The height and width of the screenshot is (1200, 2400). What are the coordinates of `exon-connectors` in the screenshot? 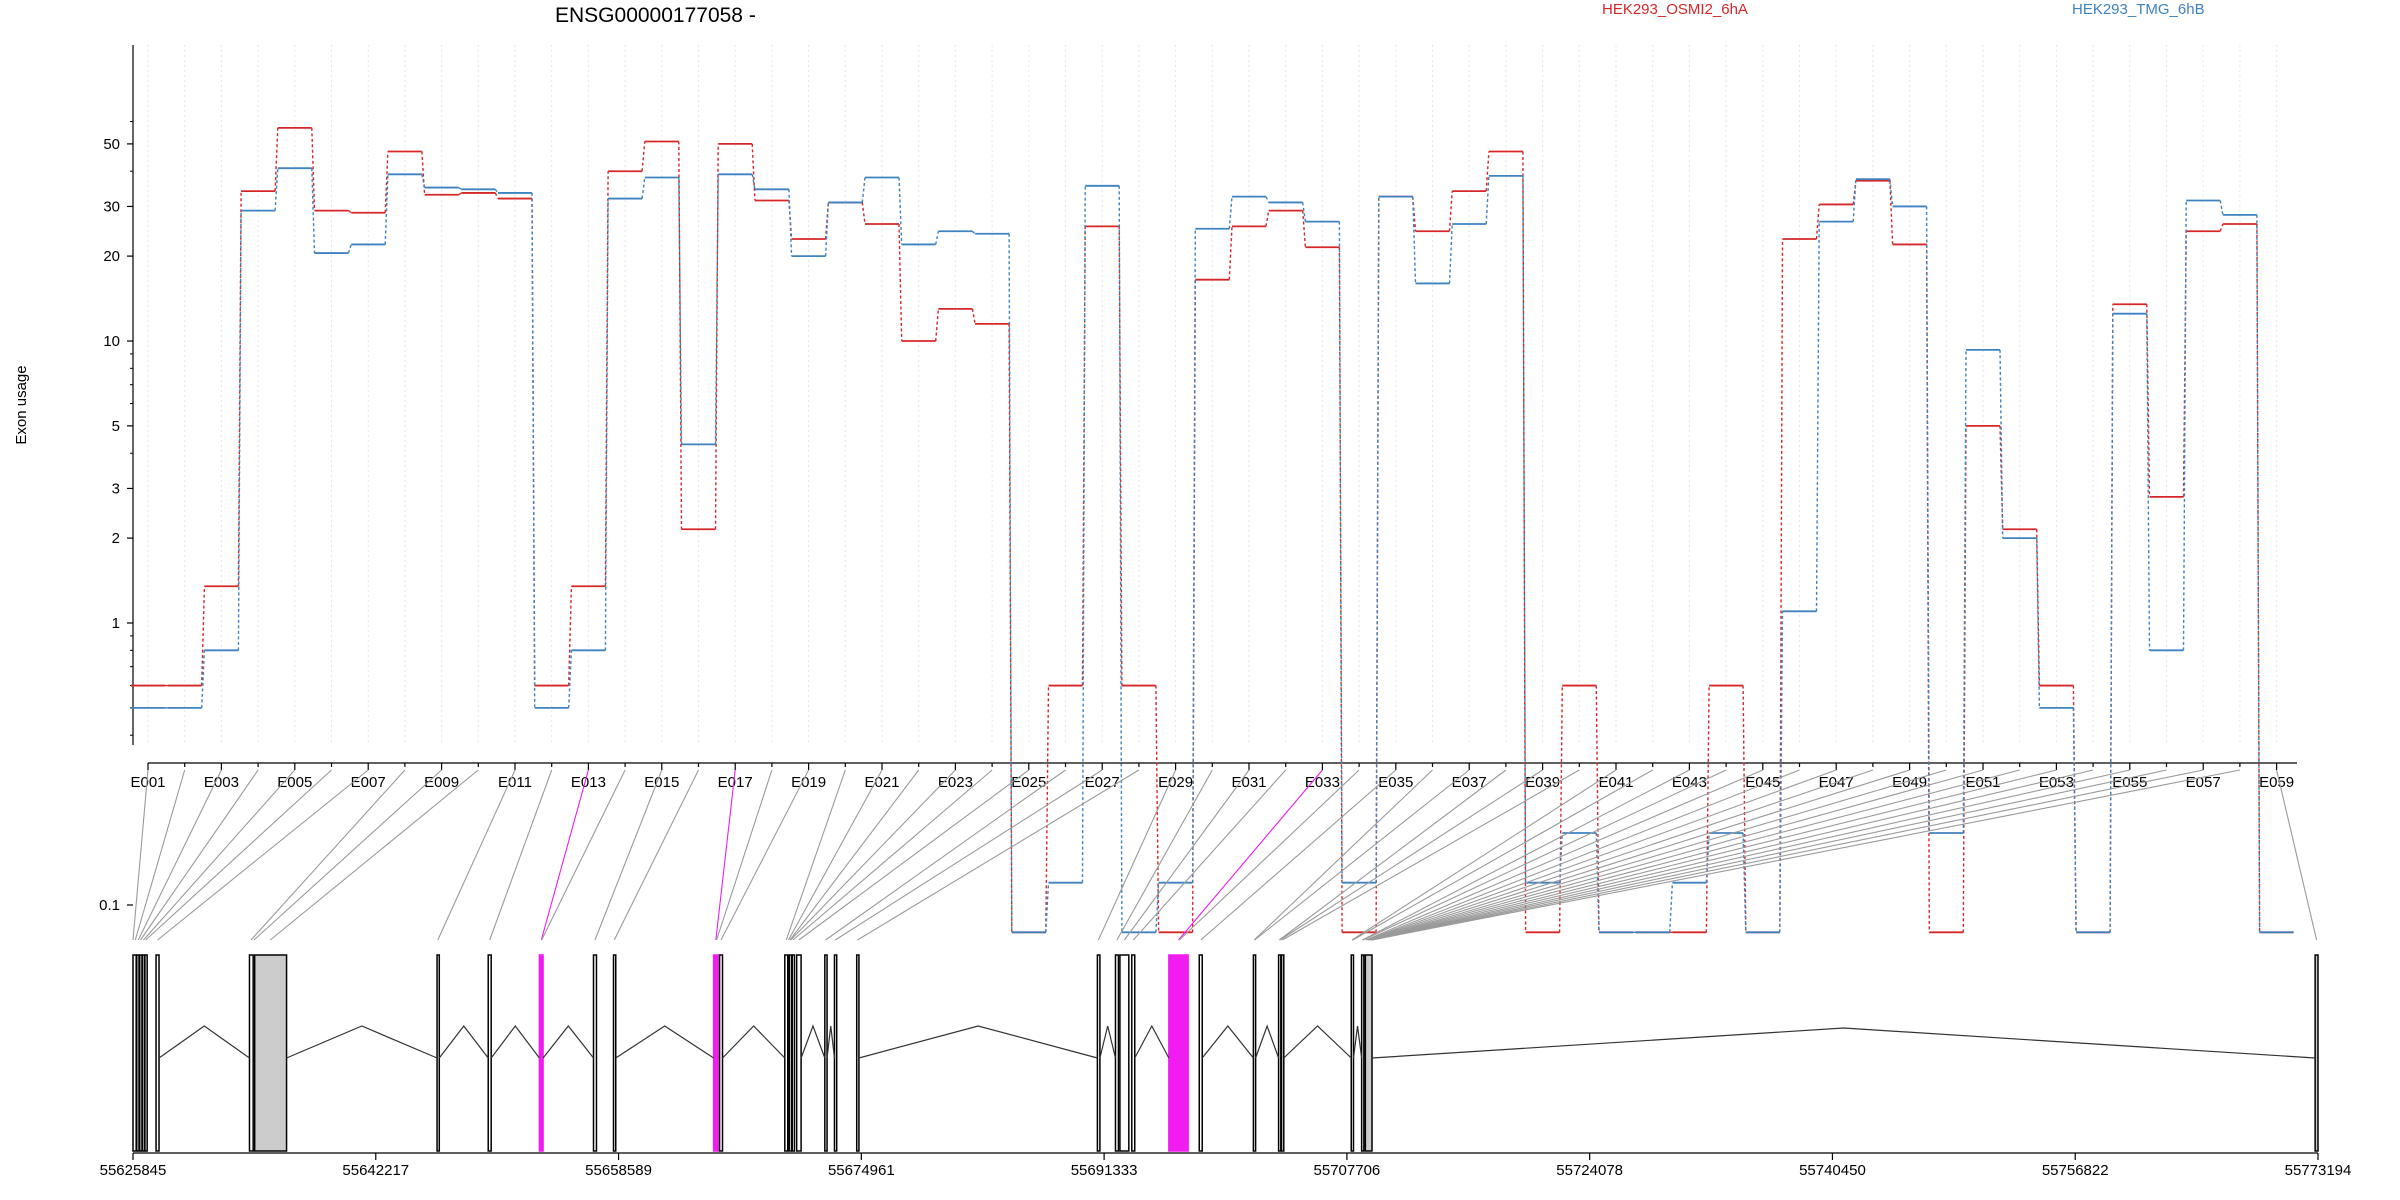 It's located at (1225, 855).